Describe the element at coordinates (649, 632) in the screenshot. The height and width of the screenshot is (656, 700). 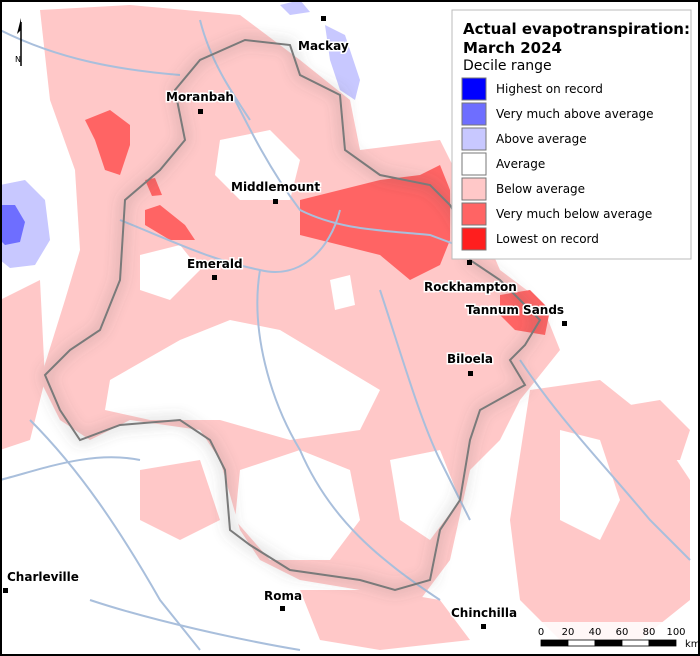
I see `scale-tick-label: 80` at that location.